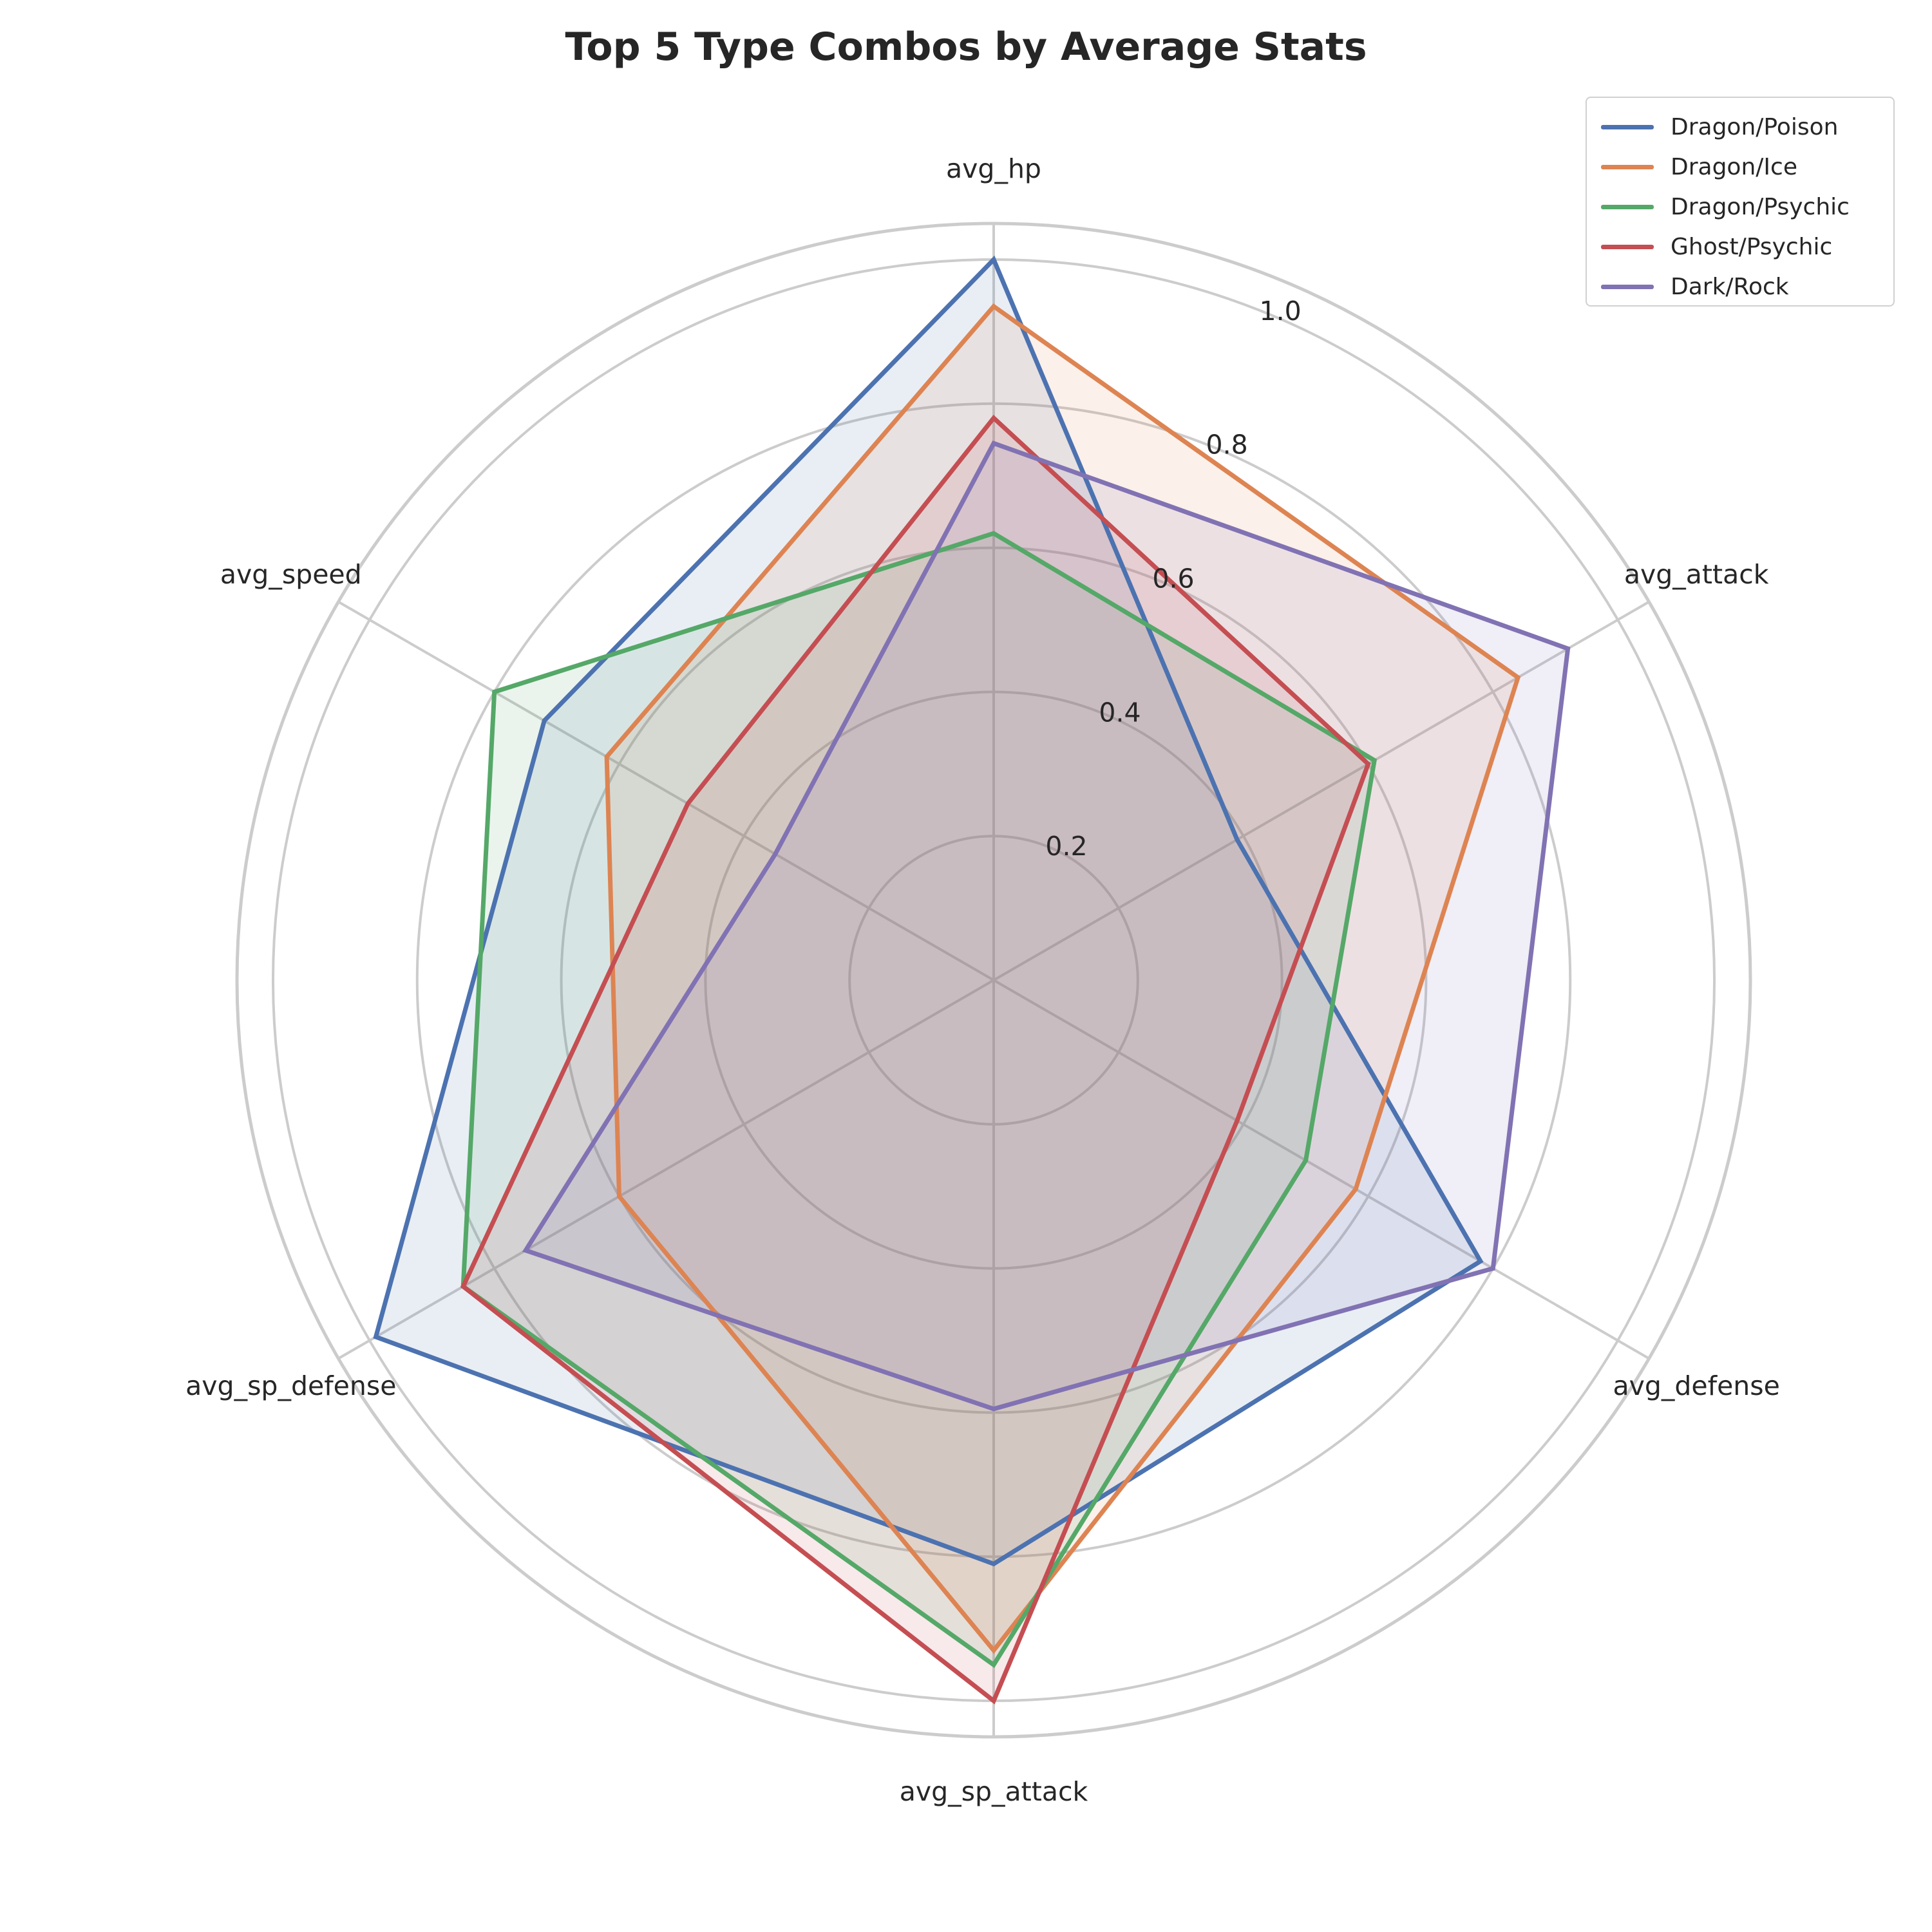 This screenshot has height=1932, width=1932. I want to click on radial-tick-label: 0.4, so click(1120, 713).